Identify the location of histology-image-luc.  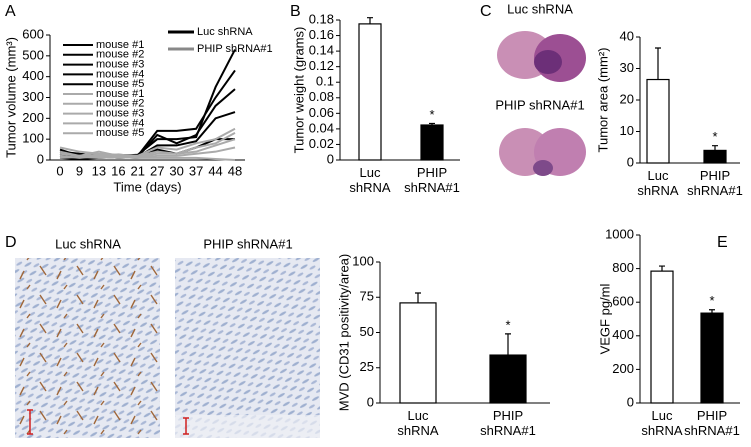
(87, 348).